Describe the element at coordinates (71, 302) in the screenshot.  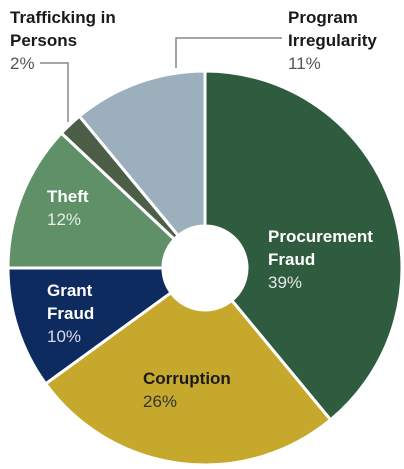
I see `category-name: Grant Fraud` at that location.